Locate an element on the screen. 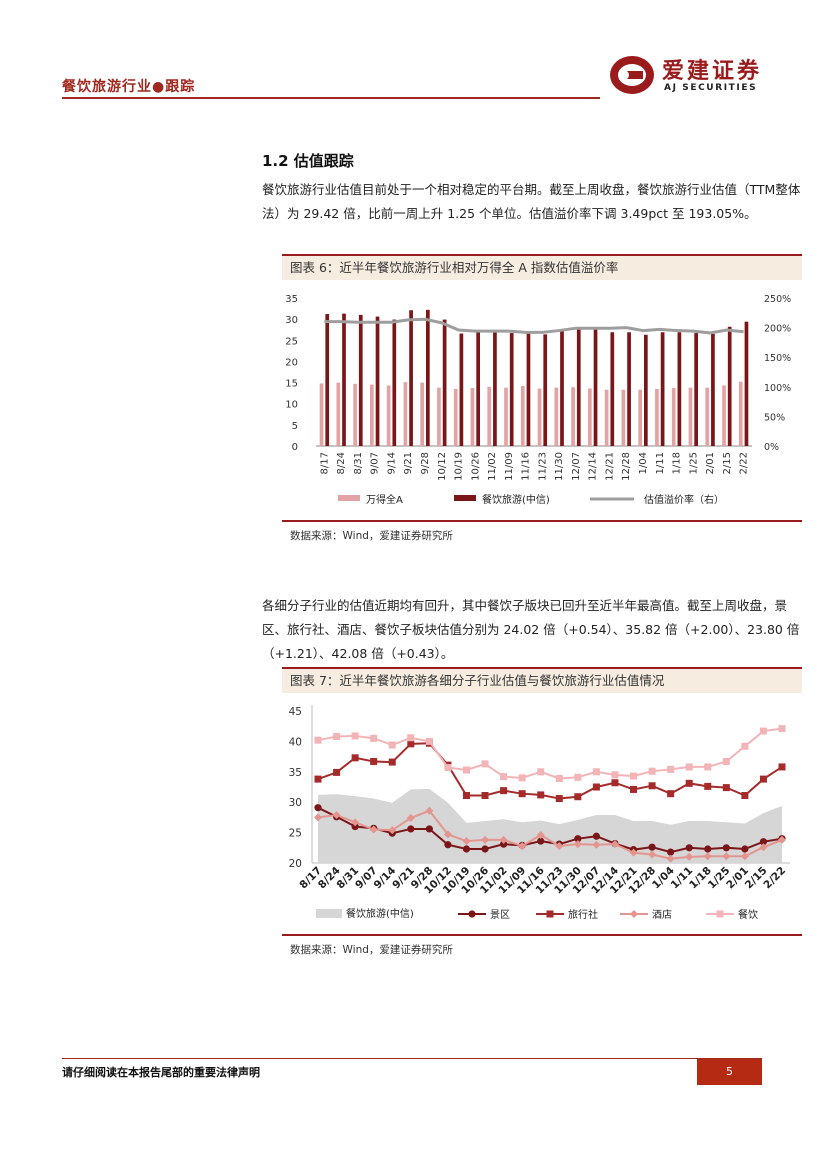  x-tick-label: 2/01 is located at coordinates (710, 463).